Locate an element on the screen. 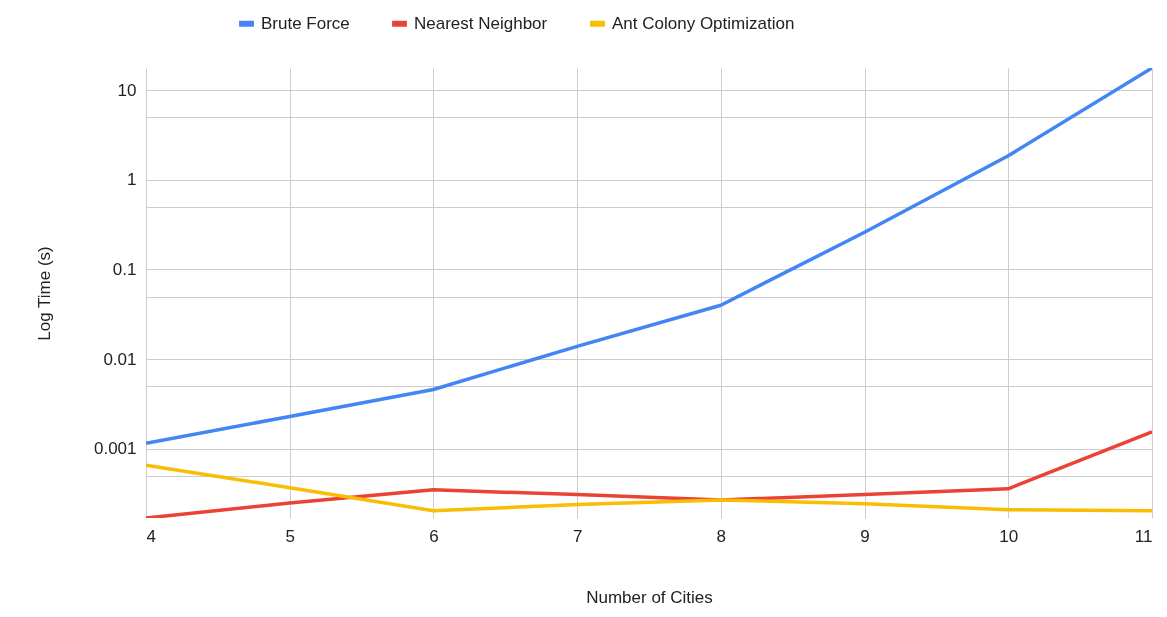 Image resolution: width=1167 pixels, height=617 pixels. y-tick-label: 0.1 is located at coordinates (124, 269).